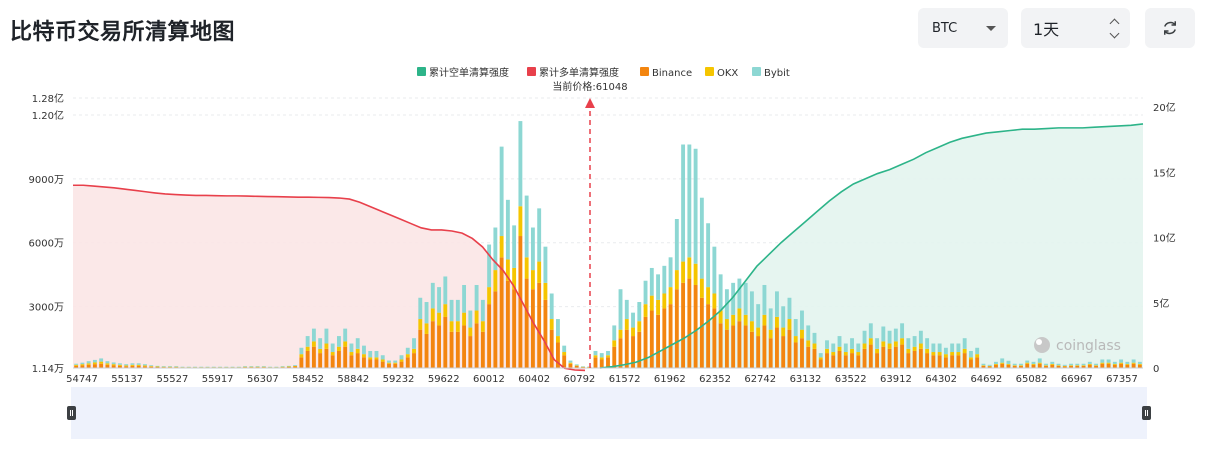 The image size is (1208, 450). I want to click on slider-right-handle, so click(1146, 413).